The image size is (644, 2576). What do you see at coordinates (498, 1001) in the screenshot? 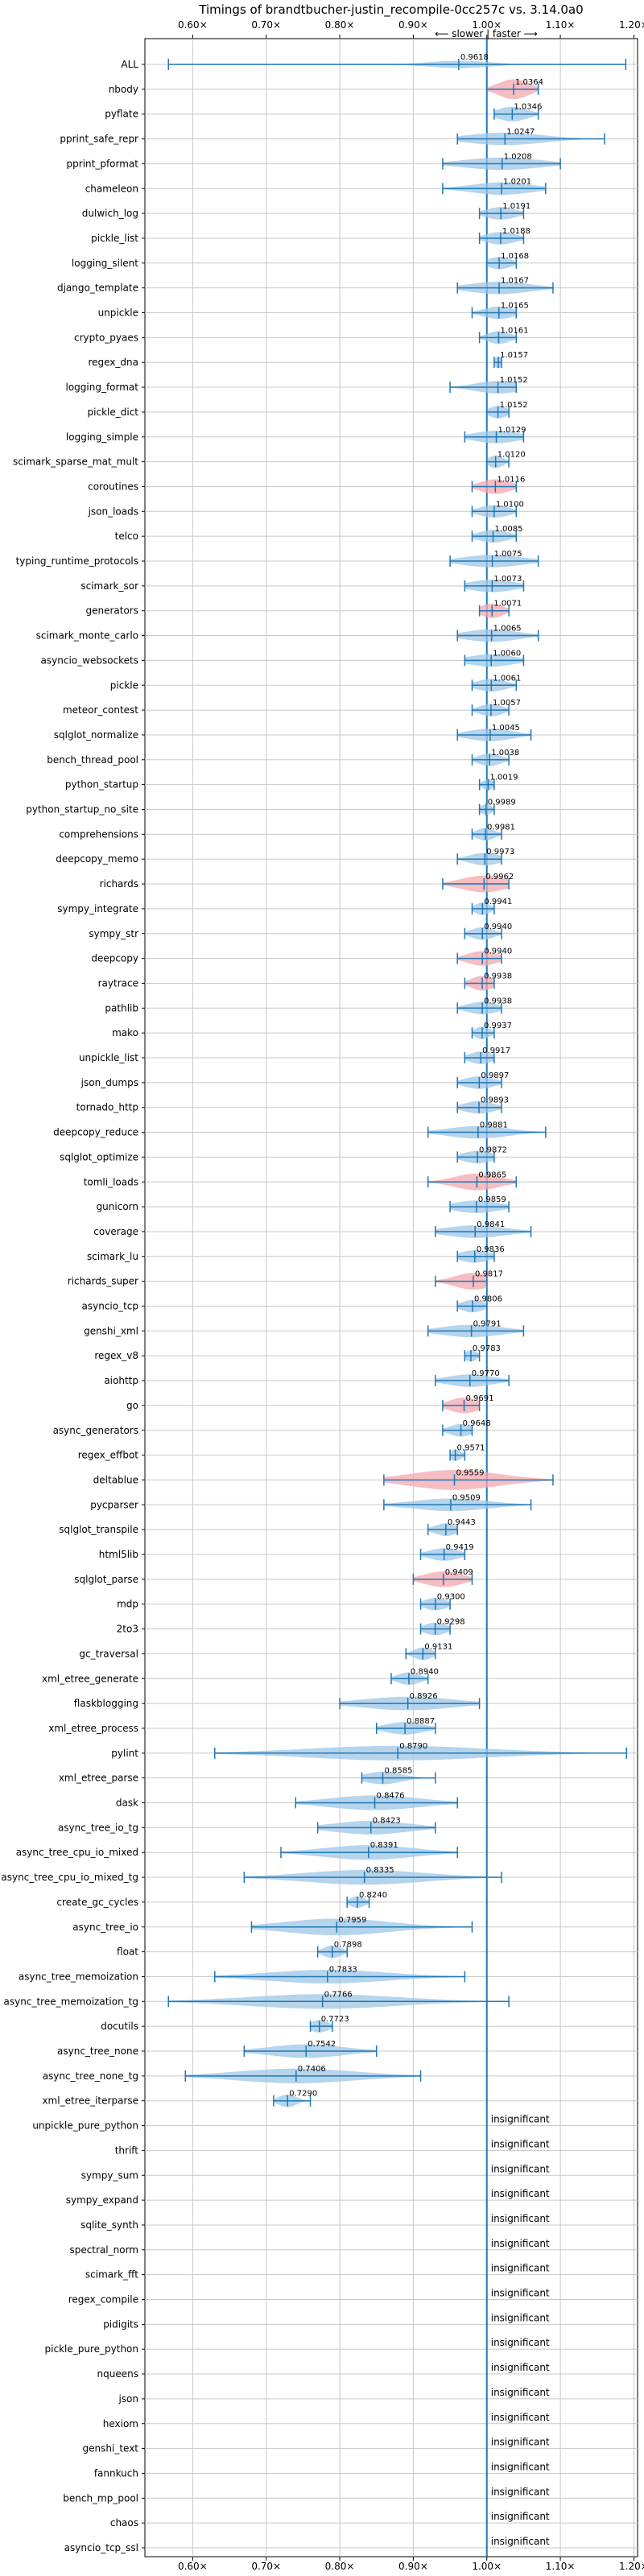
I see `median-label: 0.9938` at bounding box center [498, 1001].